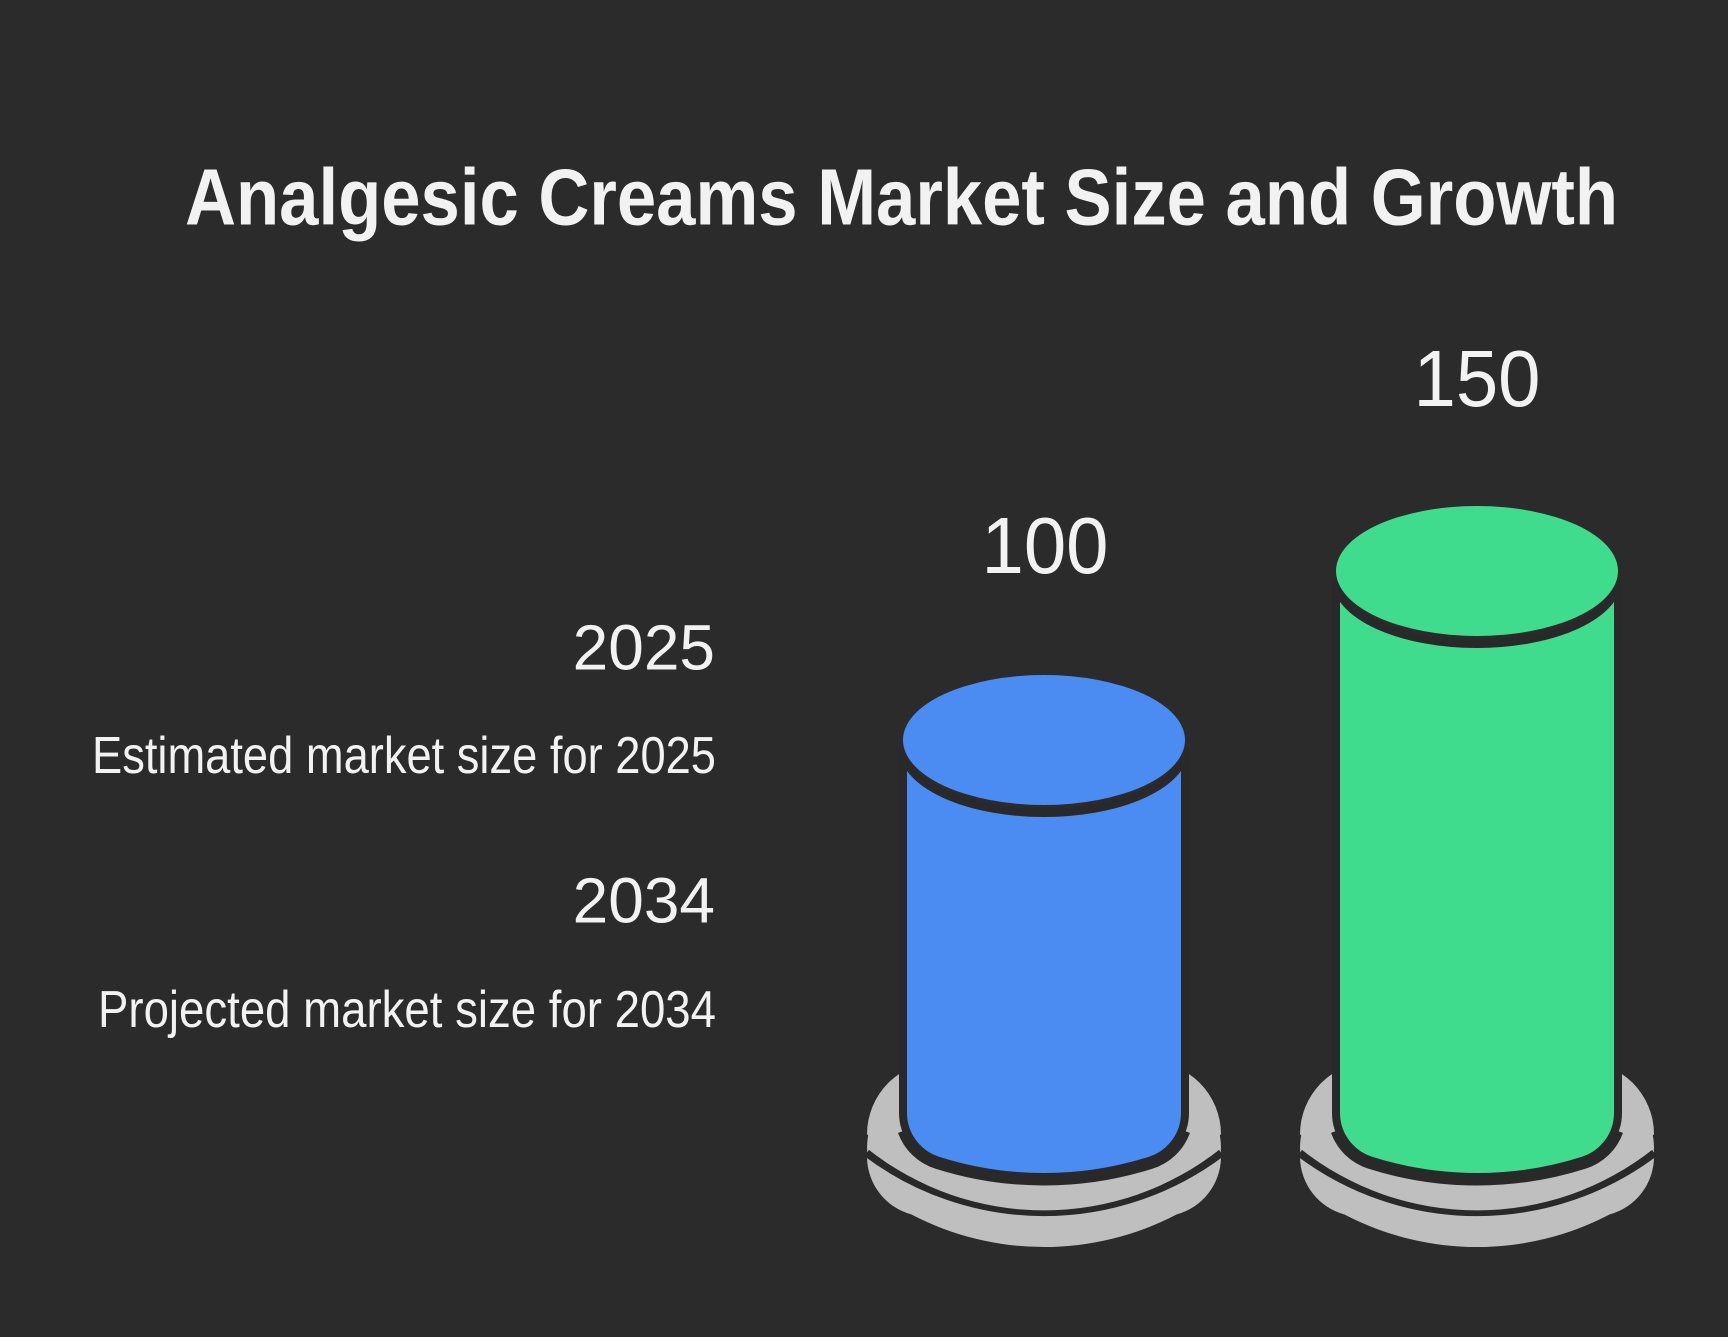  What do you see at coordinates (407, 1010) in the screenshot?
I see `svg-text: Projected market size for 2034` at bounding box center [407, 1010].